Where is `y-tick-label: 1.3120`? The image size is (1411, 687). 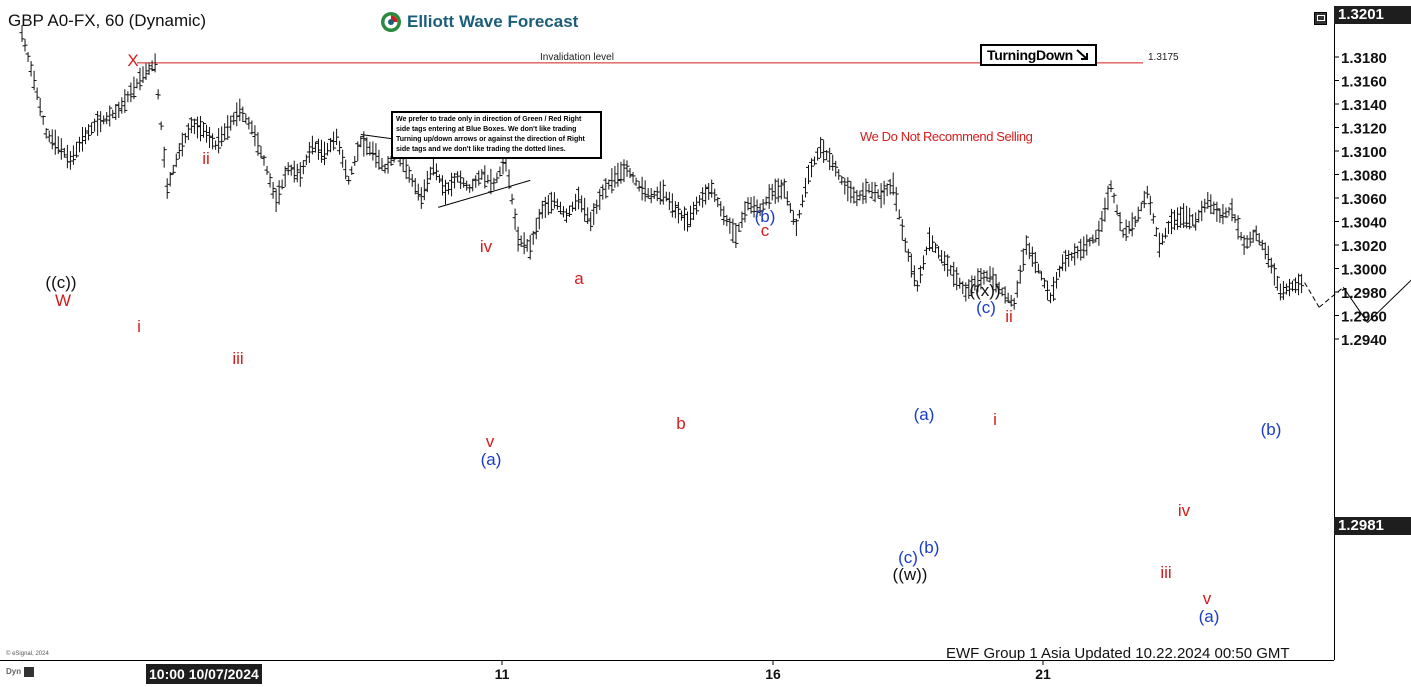
y-tick-label: 1.3120 is located at coordinates (1364, 129).